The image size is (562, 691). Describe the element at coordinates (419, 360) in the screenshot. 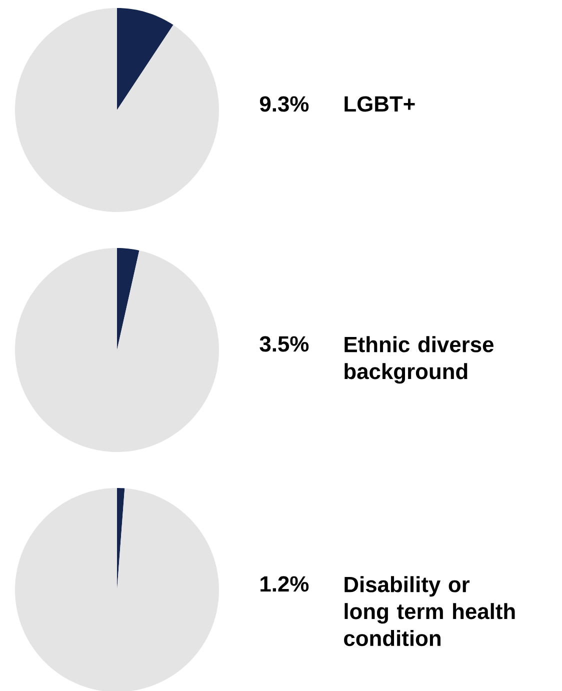

I see `text: Ethnic diverse background` at that location.